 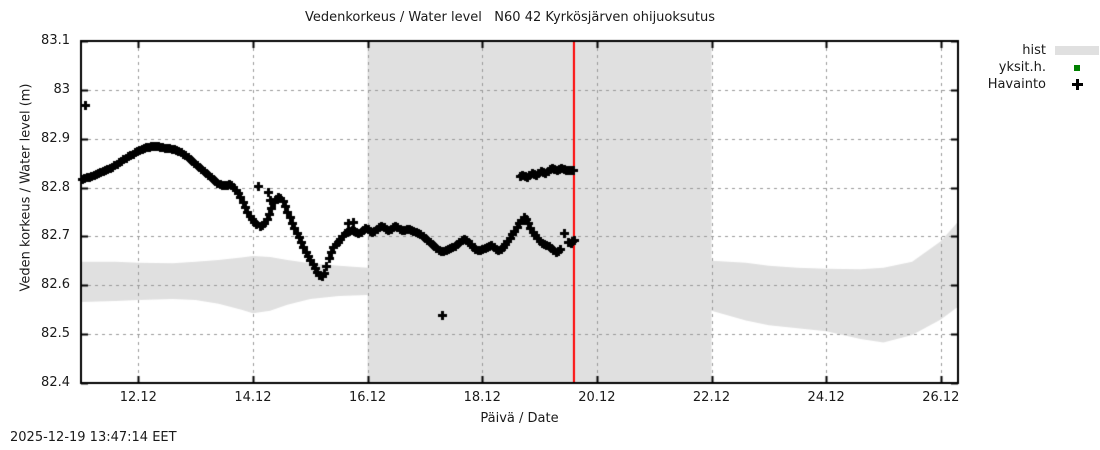 I want to click on legend-label-yksit-h: yksit.h., so click(x=1022, y=67).